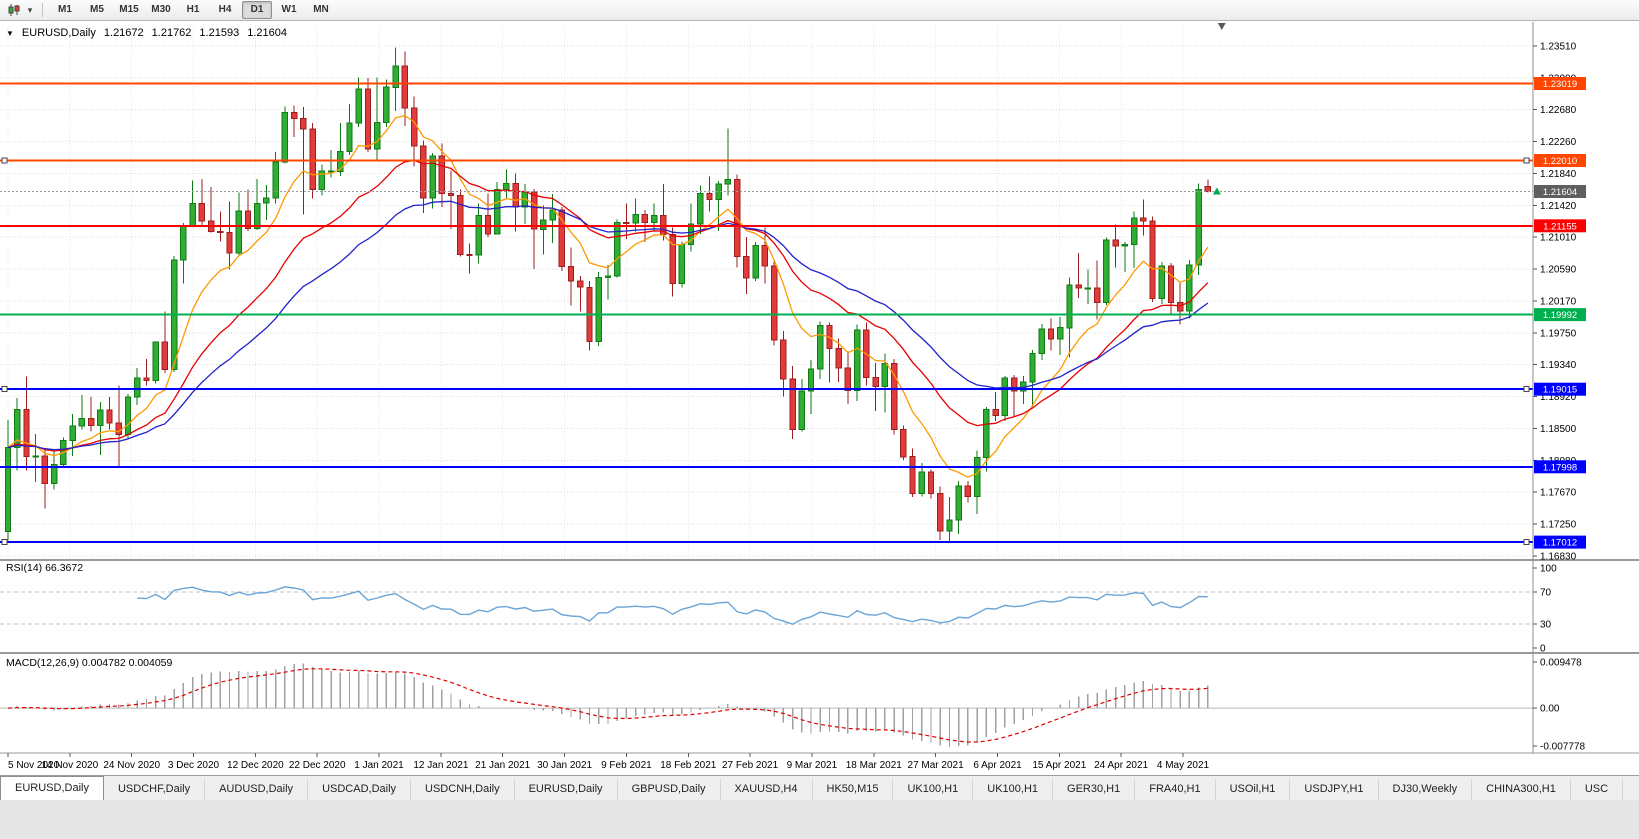  What do you see at coordinates (669, 789) in the screenshot?
I see `chart-tab-gbpusd-daily: GBPUSD,Daily` at bounding box center [669, 789].